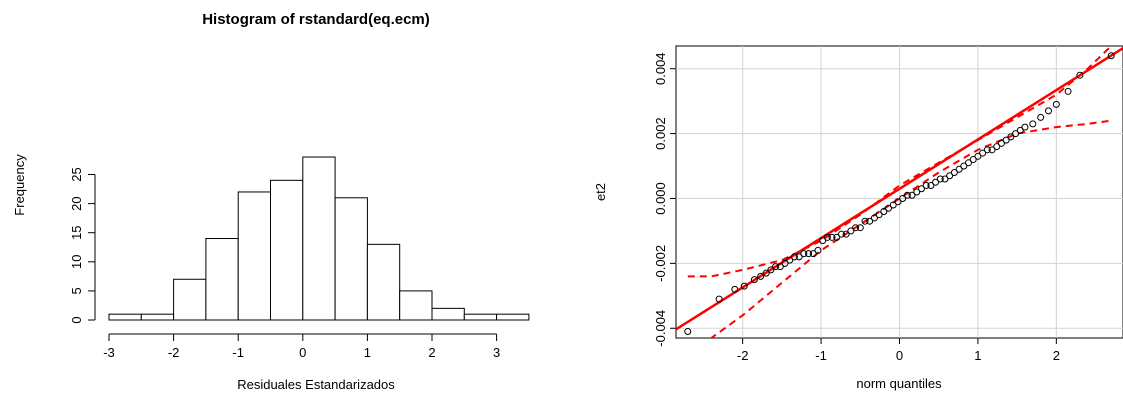 The image size is (1123, 399). I want to click on histogram-y-tick-label: 15, so click(76, 232).